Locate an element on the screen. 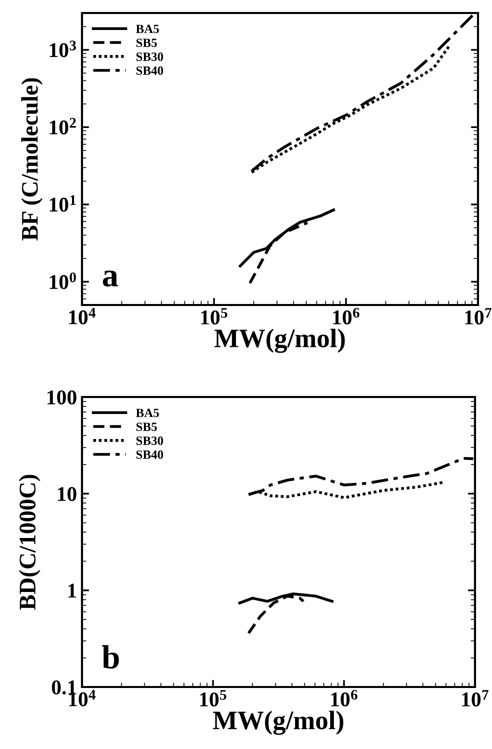 Image resolution: width=492 pixels, height=749 pixels. y-tick-label: 10$^{0}$ is located at coordinates (63, 281).